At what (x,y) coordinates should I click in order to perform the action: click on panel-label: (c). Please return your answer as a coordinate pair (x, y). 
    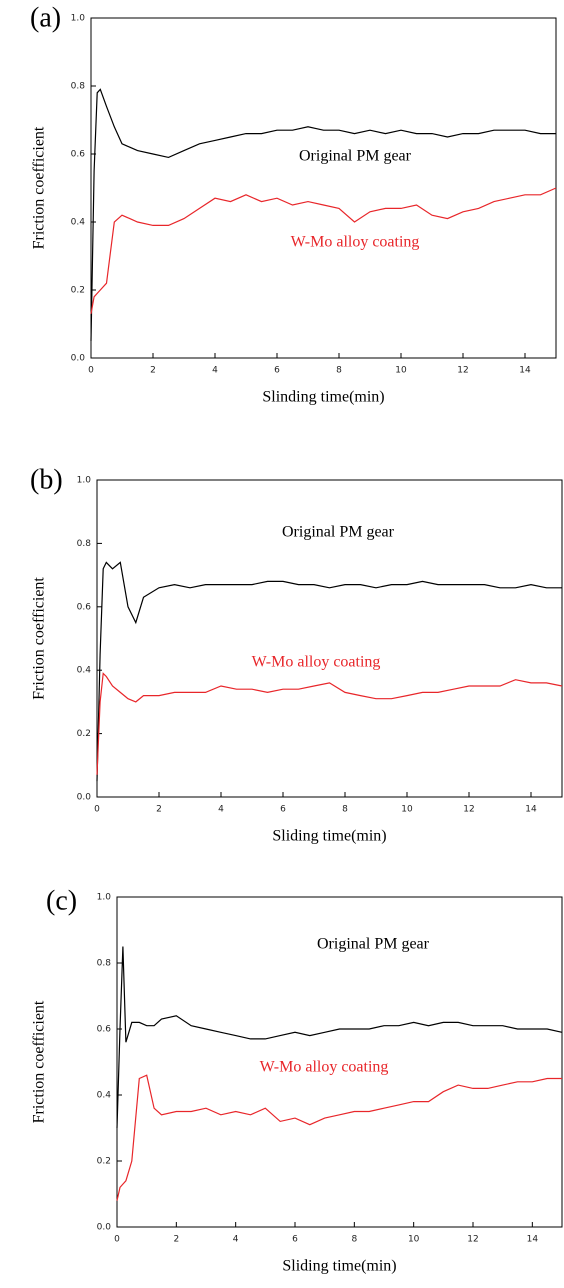
    Looking at the image, I should click on (61, 900).